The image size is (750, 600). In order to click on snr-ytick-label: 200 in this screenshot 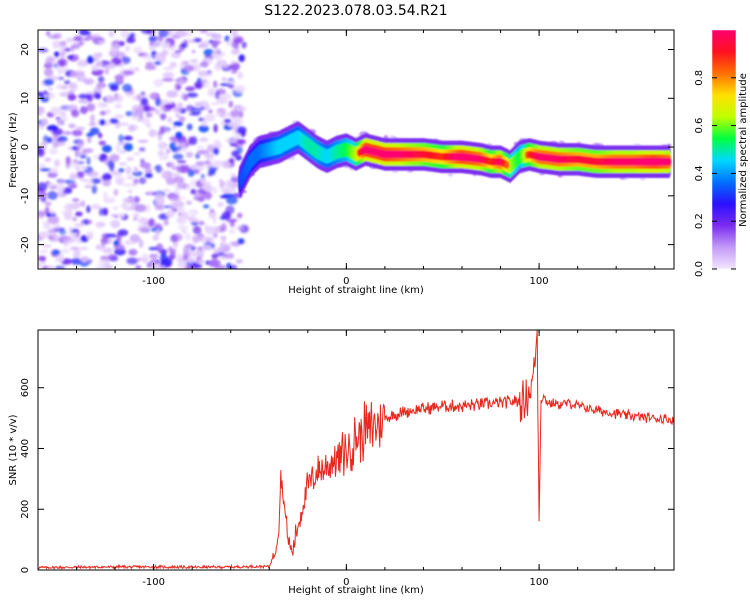, I will do `click(25, 509)`.